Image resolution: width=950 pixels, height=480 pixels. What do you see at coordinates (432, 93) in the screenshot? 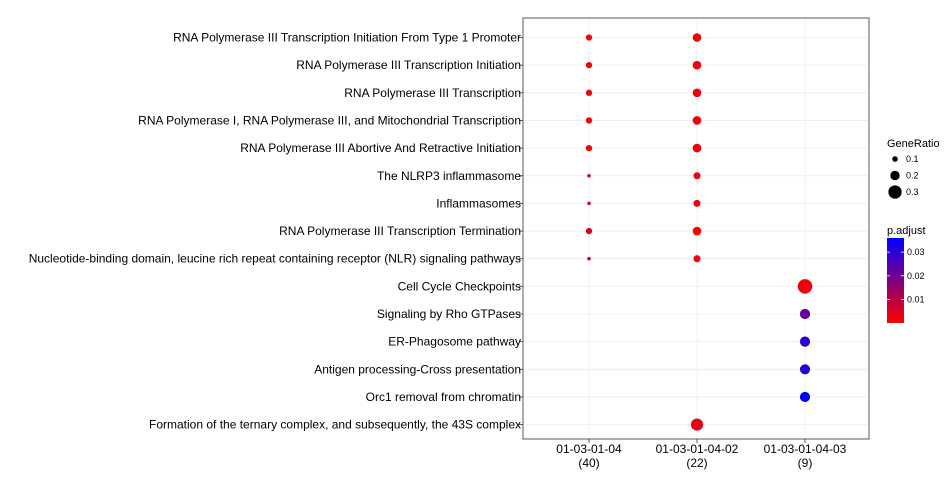
I see `y-tick-label: RNA Polymerase III Transcription` at bounding box center [432, 93].